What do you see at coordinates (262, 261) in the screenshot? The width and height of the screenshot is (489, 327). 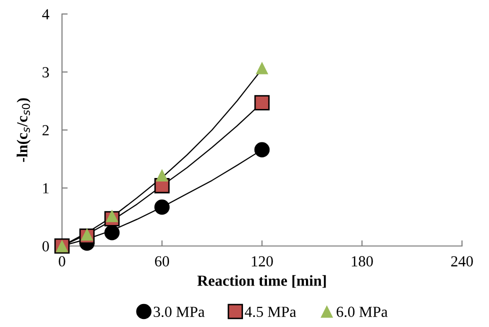 I see `x-tick-label: 120` at bounding box center [262, 261].